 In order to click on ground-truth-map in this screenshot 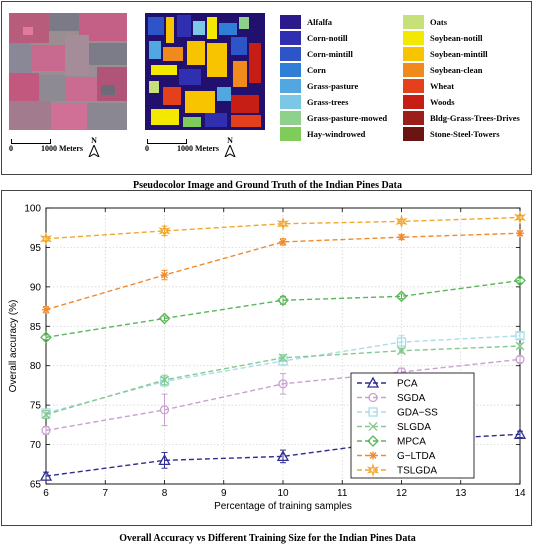, I will do `click(205, 74)`.